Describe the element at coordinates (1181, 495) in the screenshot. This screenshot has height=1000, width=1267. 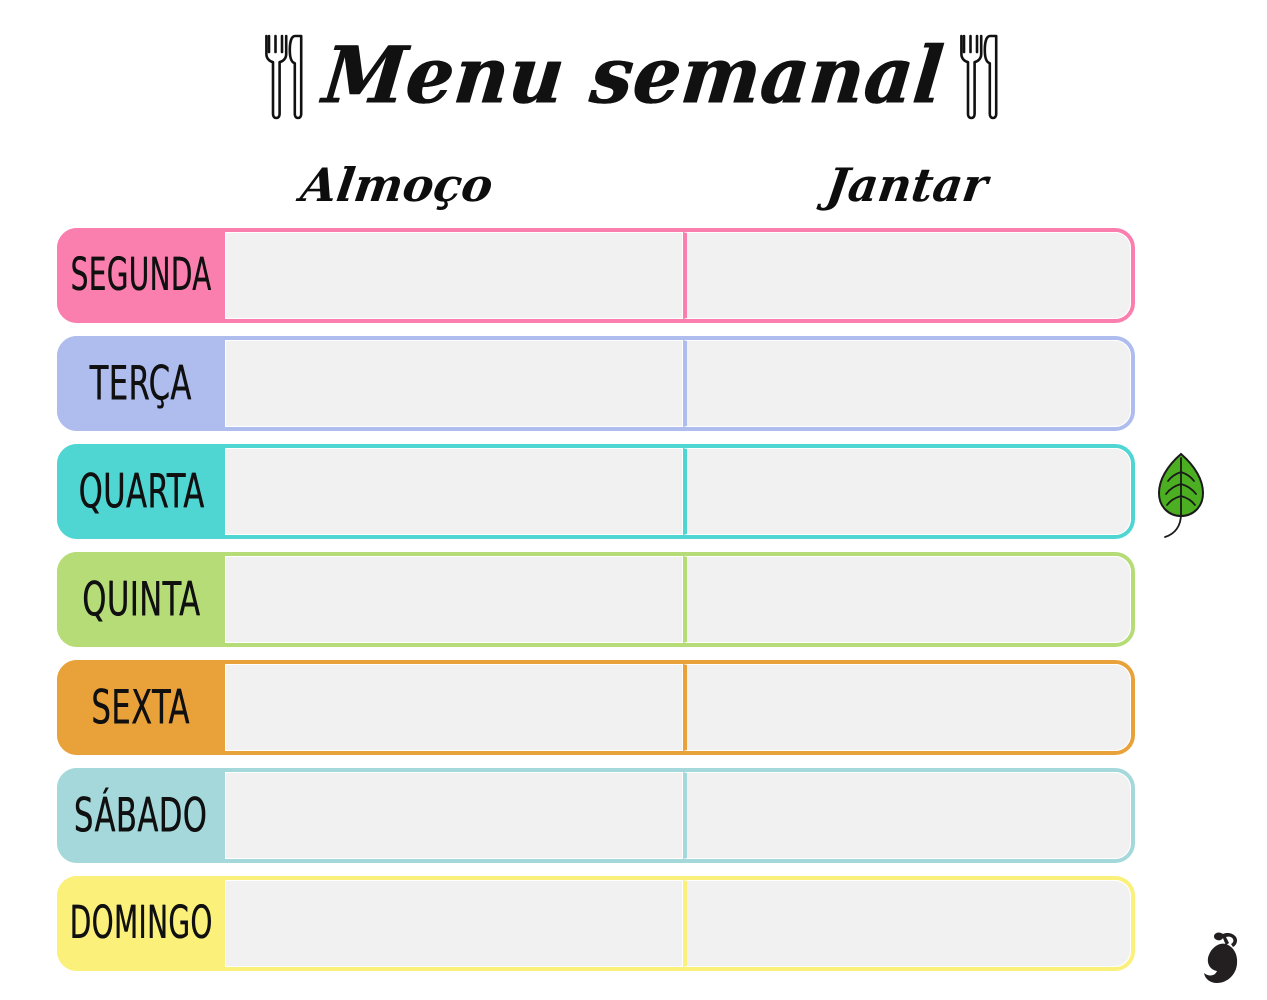
I see `leaf-icon` at that location.